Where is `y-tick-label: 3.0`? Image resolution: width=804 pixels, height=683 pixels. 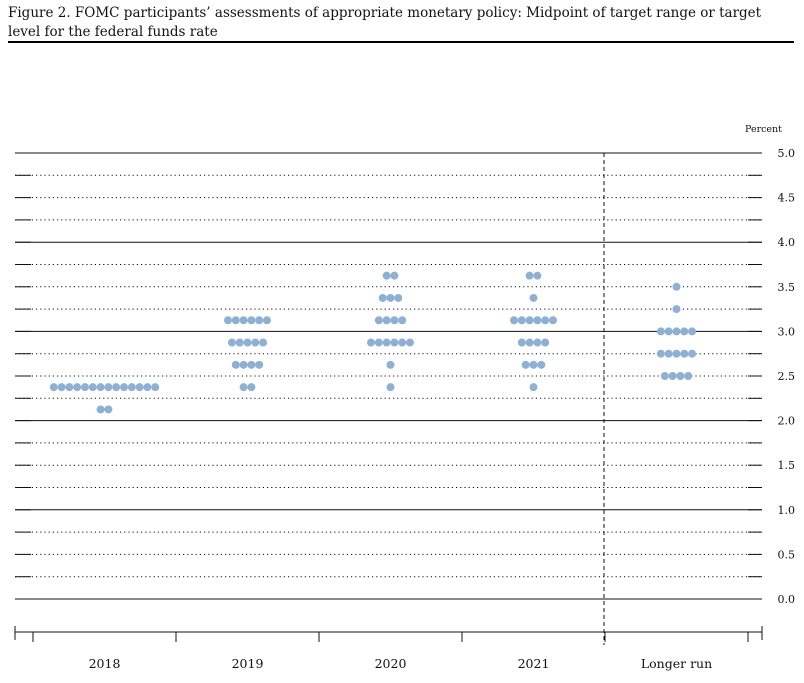 y-tick-label: 3.0 is located at coordinates (787, 331).